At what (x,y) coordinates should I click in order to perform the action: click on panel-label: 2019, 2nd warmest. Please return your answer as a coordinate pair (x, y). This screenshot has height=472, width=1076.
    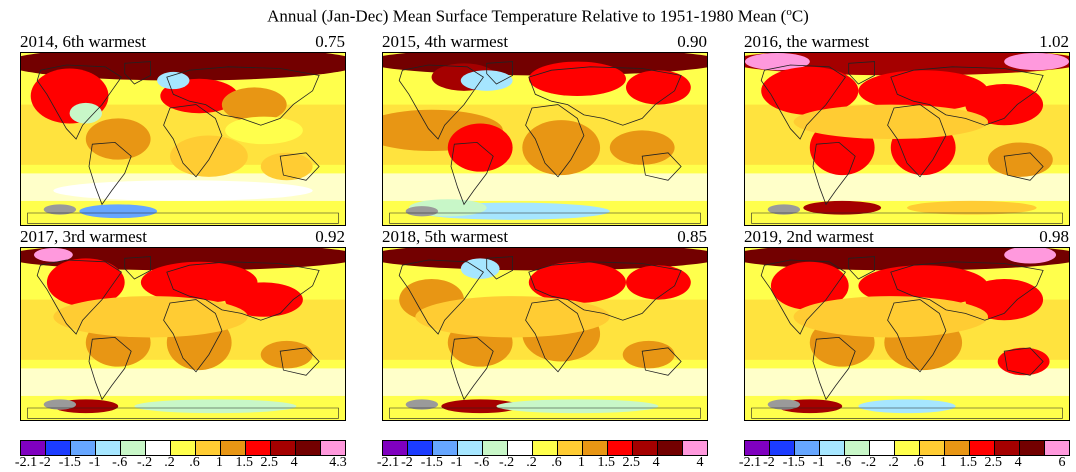
    Looking at the image, I should click on (809, 236).